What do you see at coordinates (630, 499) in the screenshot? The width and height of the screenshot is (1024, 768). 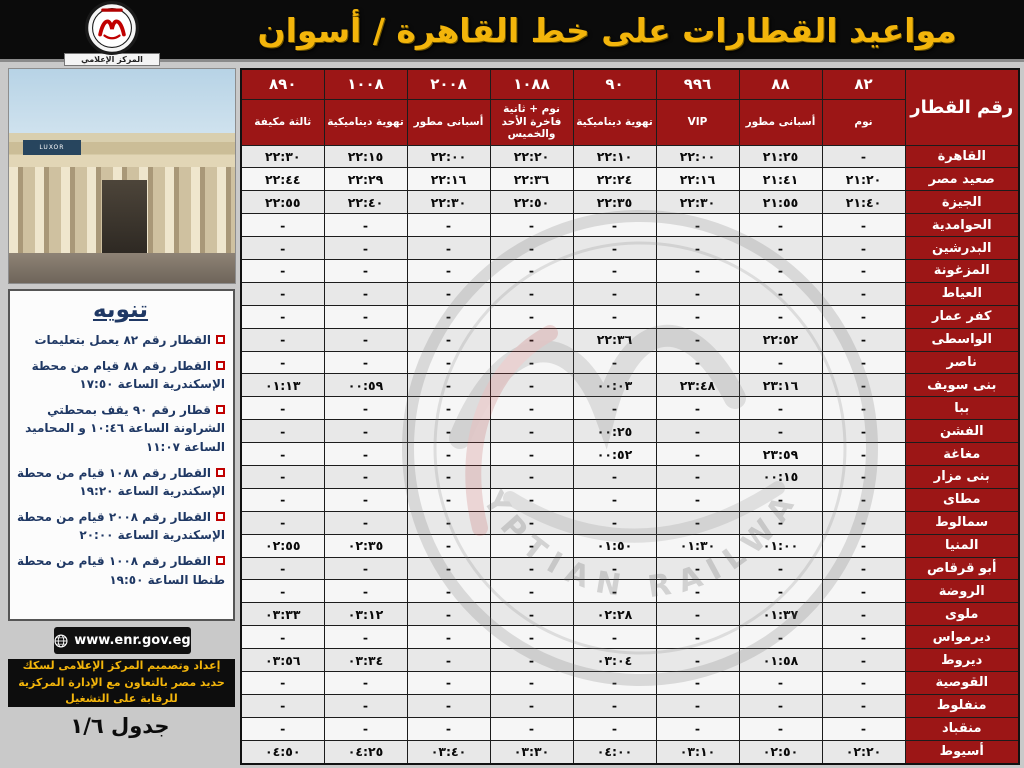 I see `table-row: مطاى - - - - - - - -` at bounding box center [630, 499].